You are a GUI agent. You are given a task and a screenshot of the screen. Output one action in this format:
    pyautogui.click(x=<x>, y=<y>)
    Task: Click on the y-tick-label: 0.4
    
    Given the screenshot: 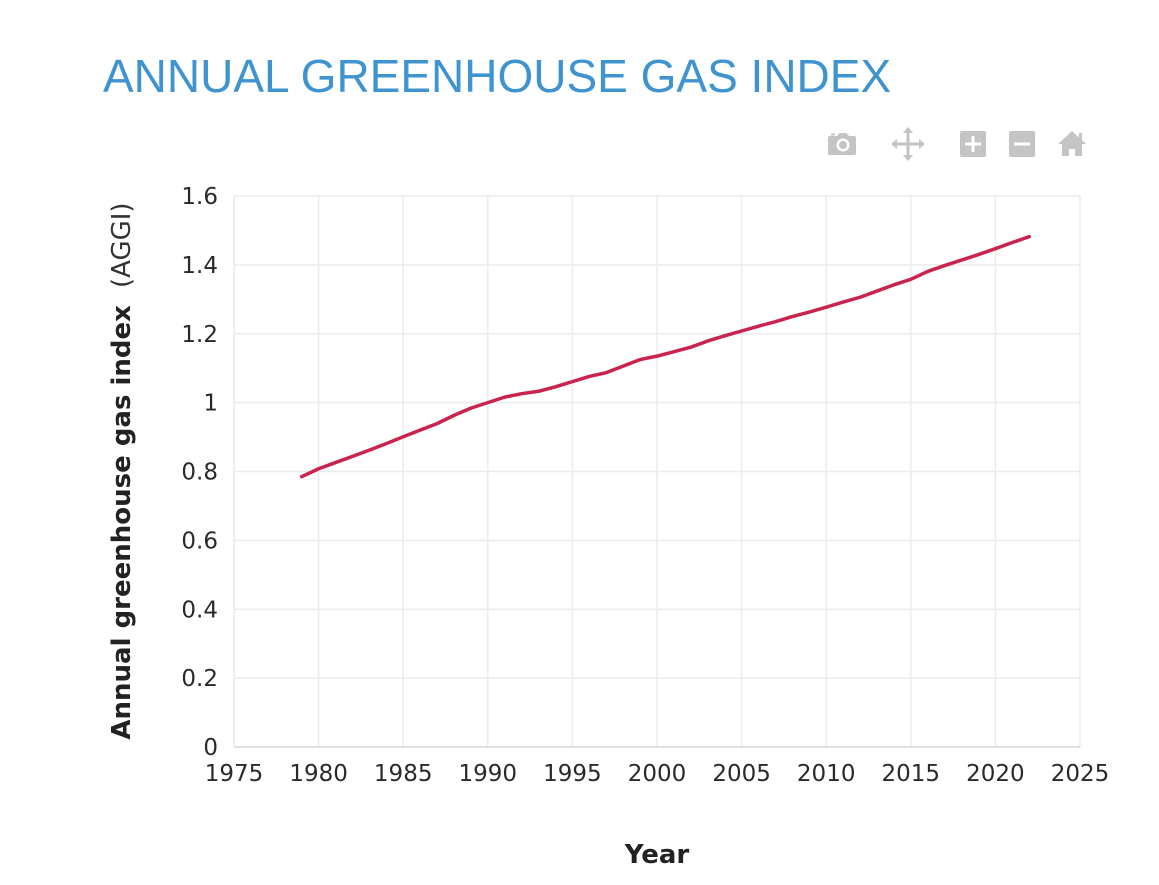 What is the action you would take?
    pyautogui.click(x=199, y=610)
    